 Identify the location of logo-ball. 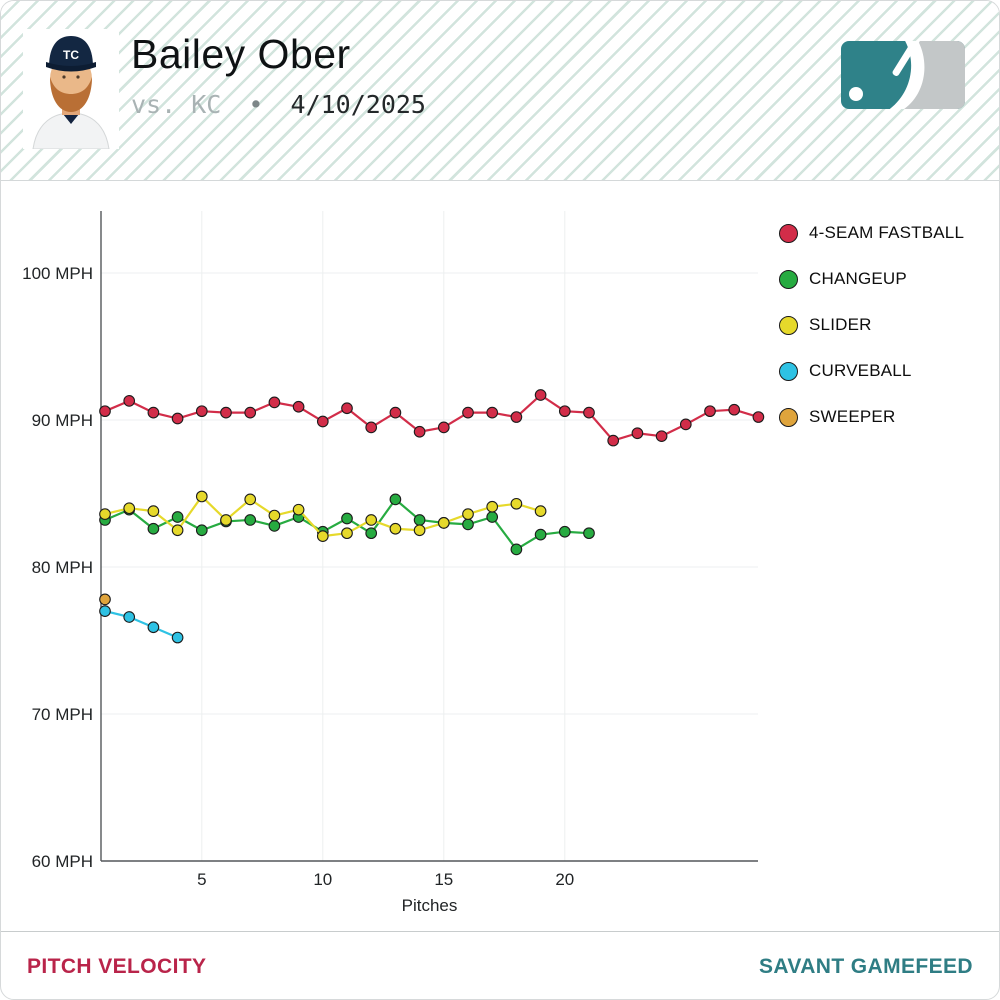
(856, 94).